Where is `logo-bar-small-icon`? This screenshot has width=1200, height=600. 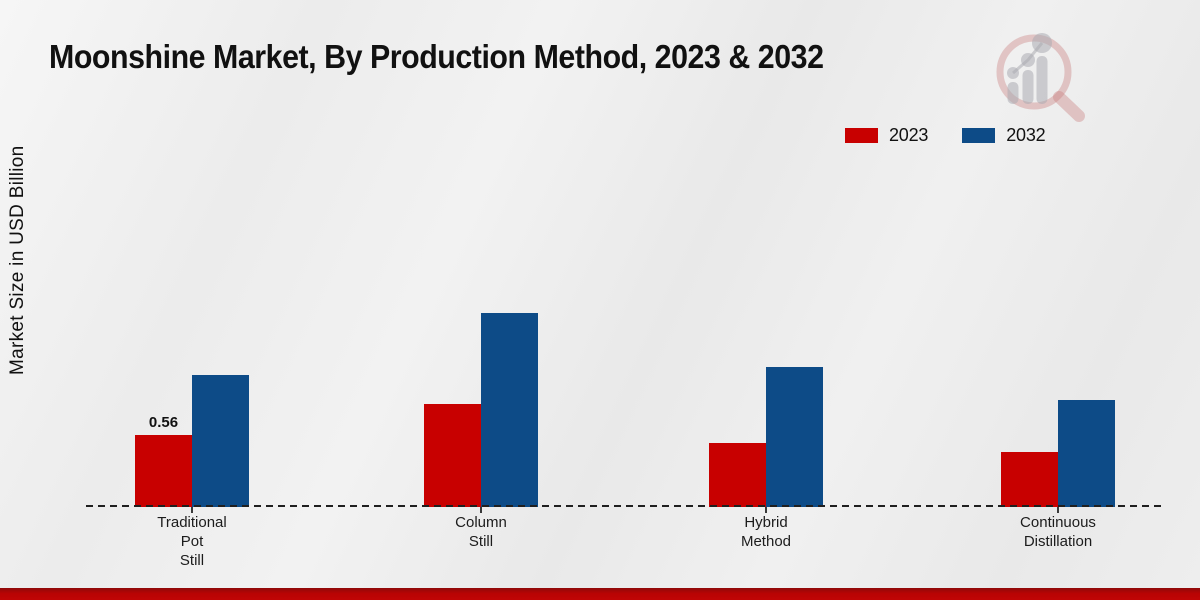
logo-bar-small-icon is located at coordinates (1013, 93).